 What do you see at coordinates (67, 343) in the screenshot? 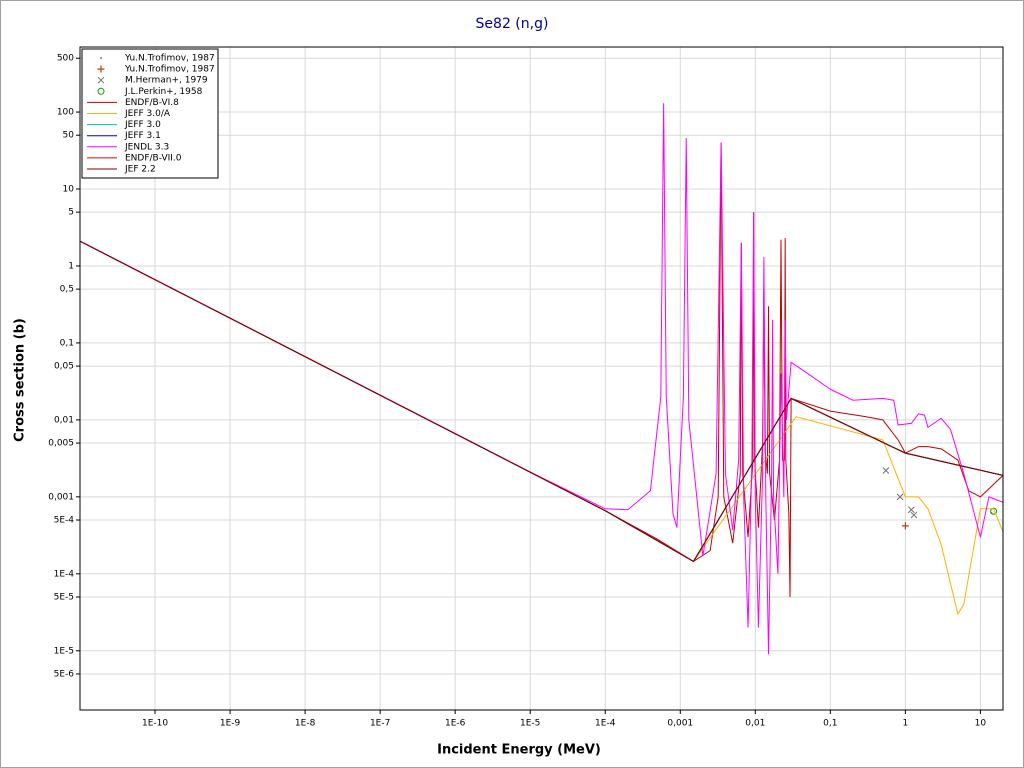
I see `y-tick-label: 0,1` at bounding box center [67, 343].